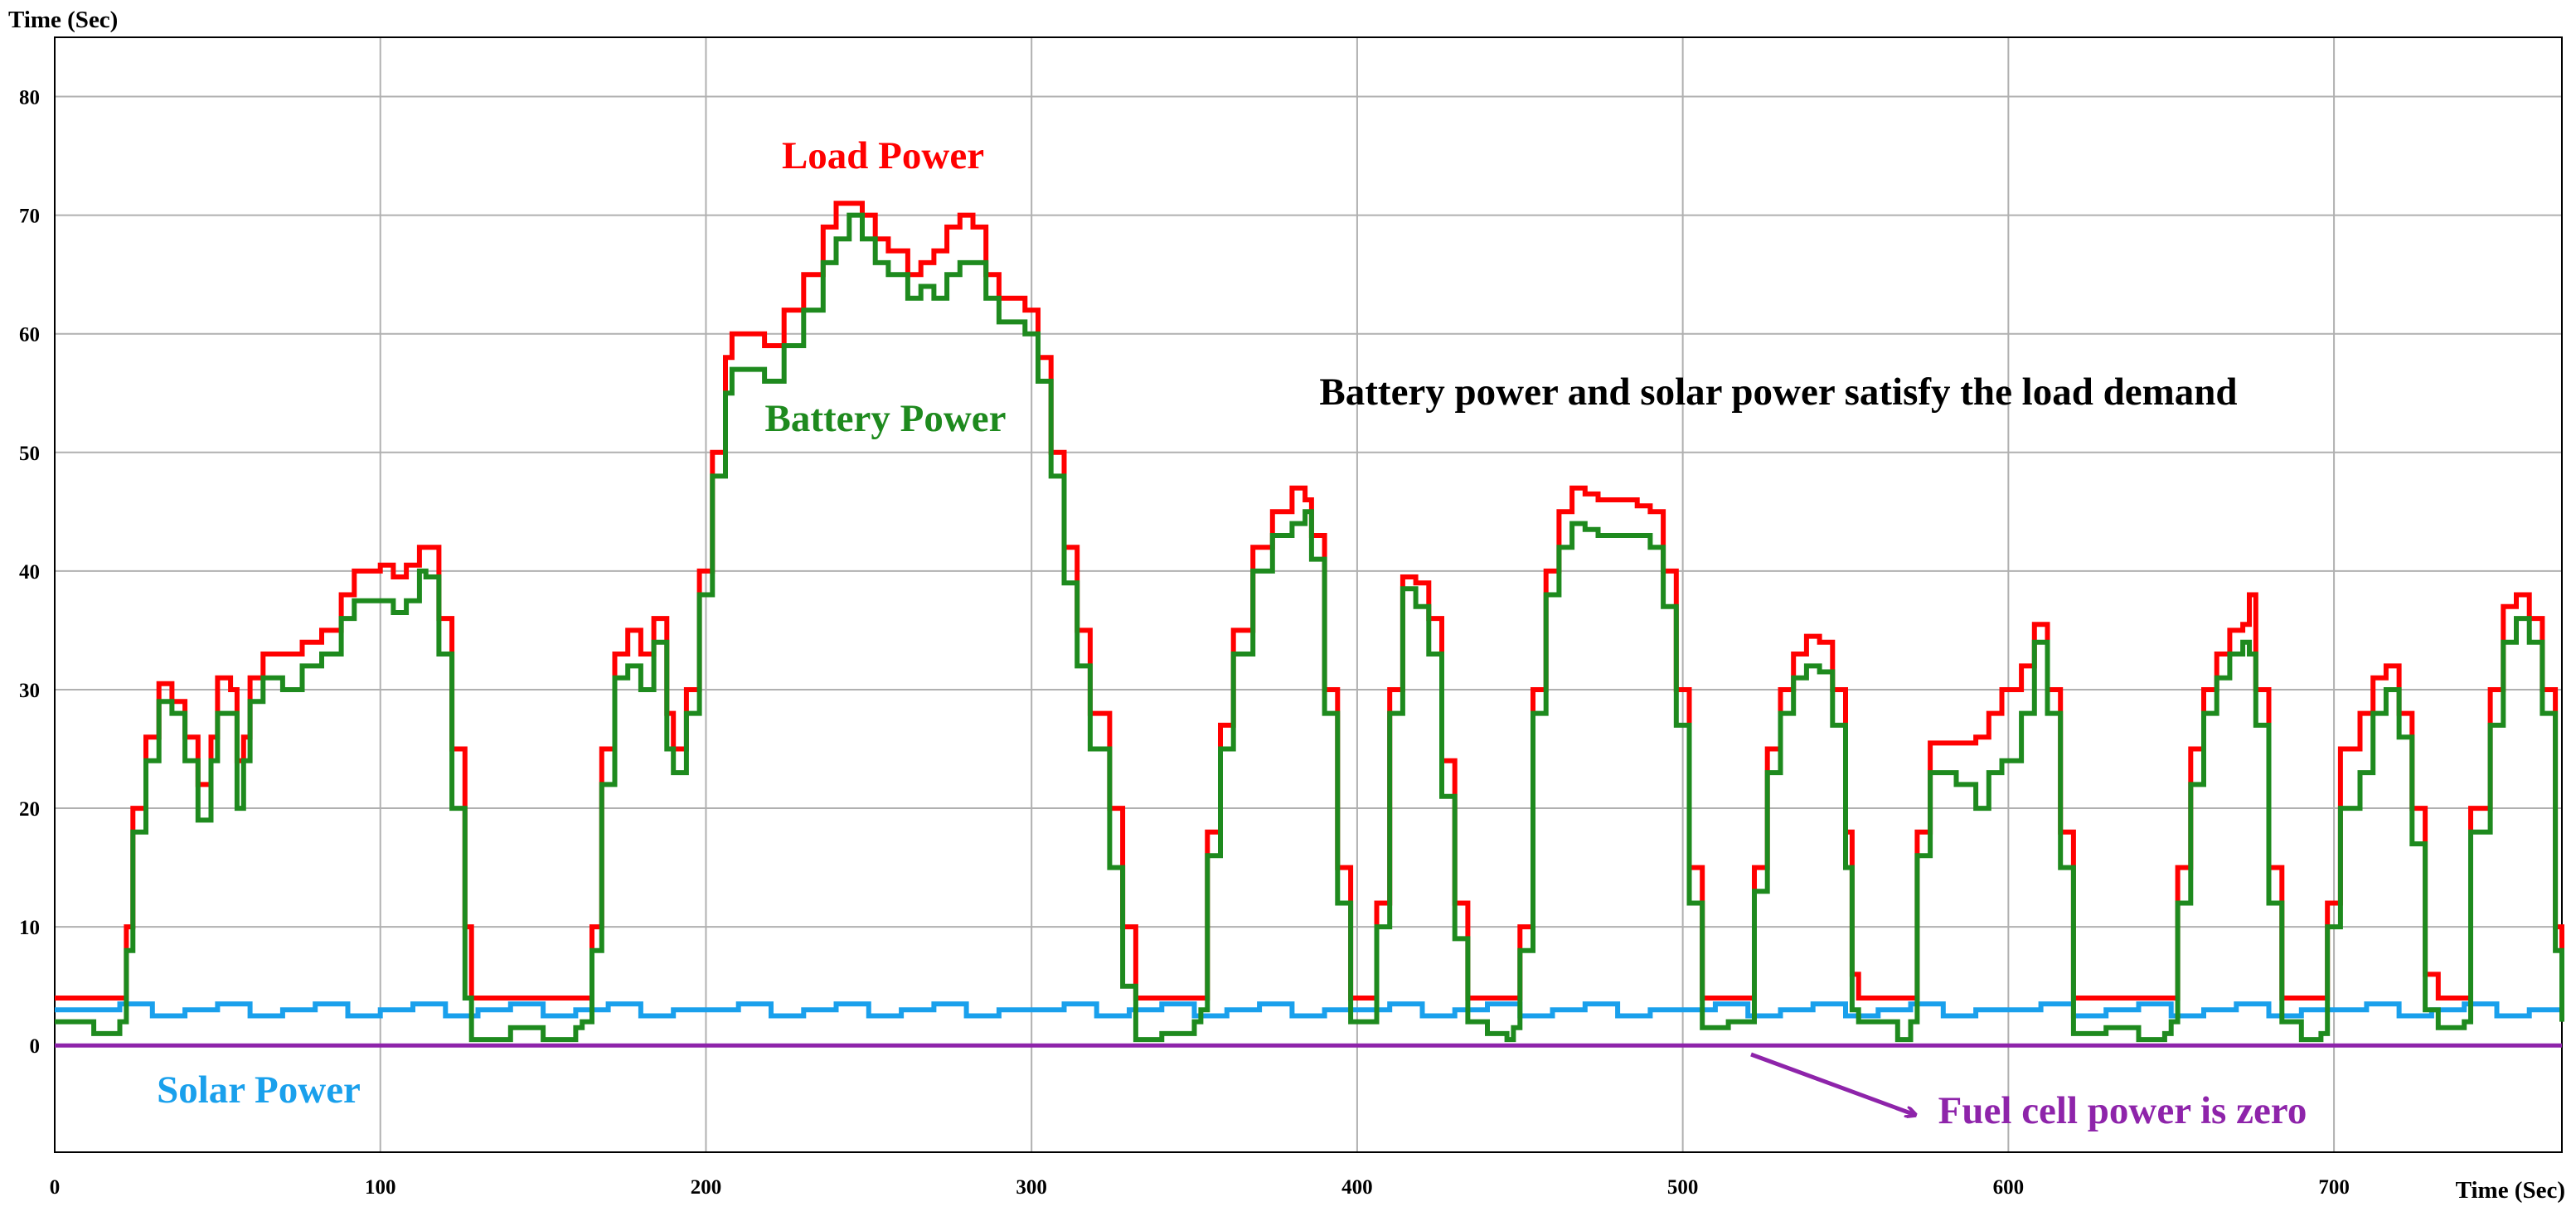 This screenshot has height=1221, width=2576. Describe the element at coordinates (1683, 1187) in the screenshot. I see `x-tick-label: 500` at that location.